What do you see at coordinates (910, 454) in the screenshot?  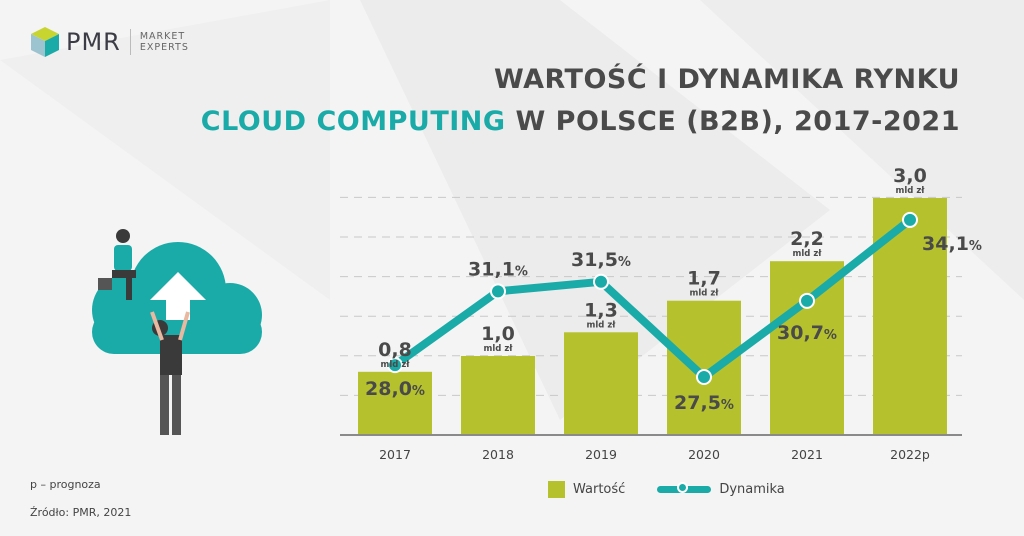 I see `x-tick-label: 2022p` at bounding box center [910, 454].